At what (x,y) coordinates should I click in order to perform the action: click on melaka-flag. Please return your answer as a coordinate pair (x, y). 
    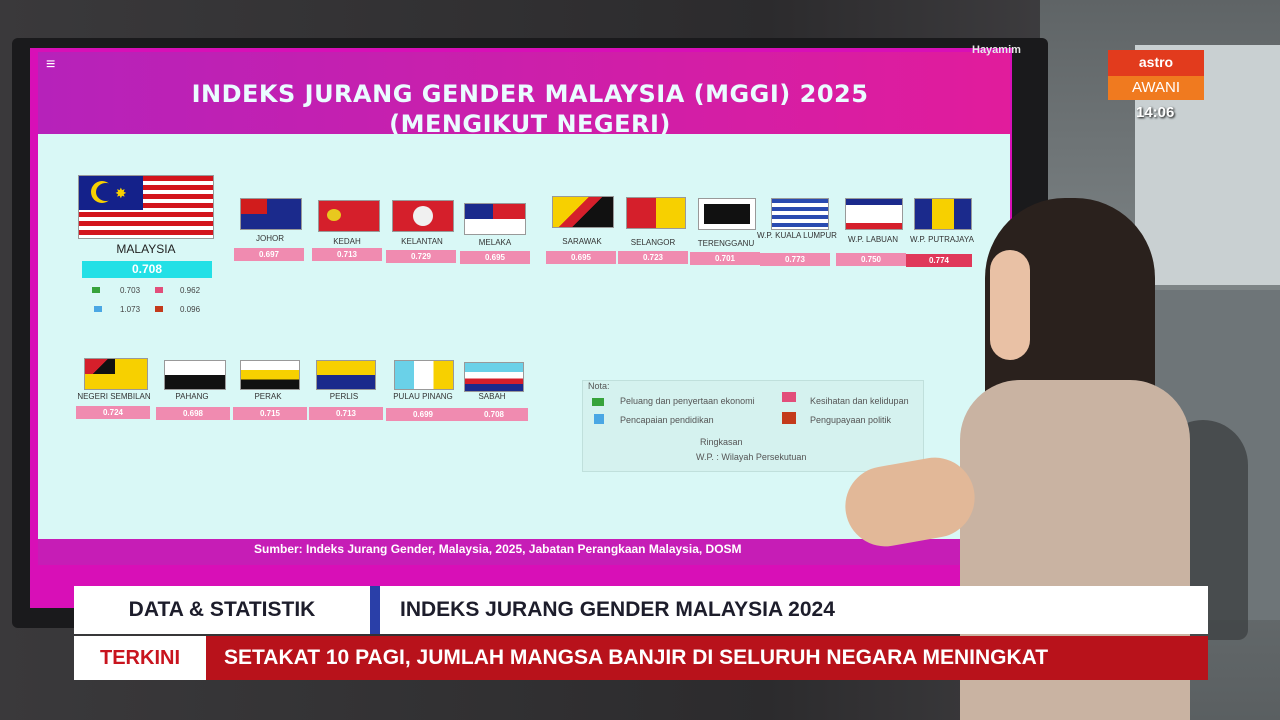
    Looking at the image, I should click on (495, 219).